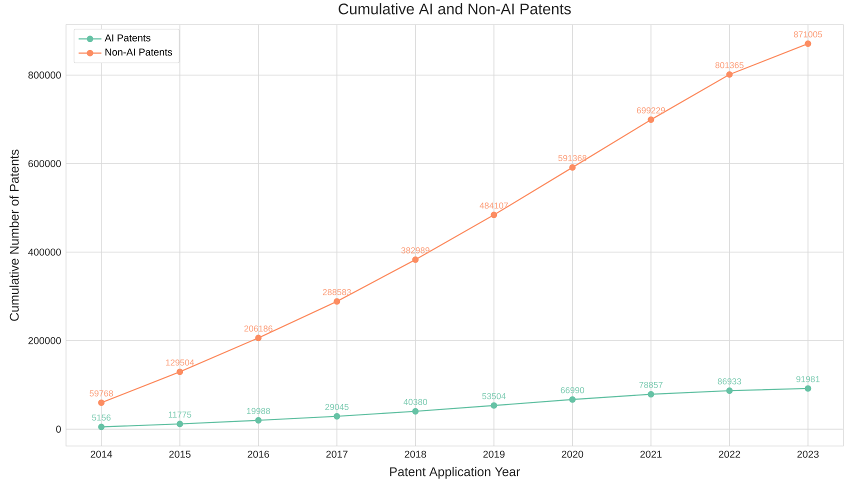 The image size is (845, 481). I want to click on x-tick-label: 2017, so click(337, 454).